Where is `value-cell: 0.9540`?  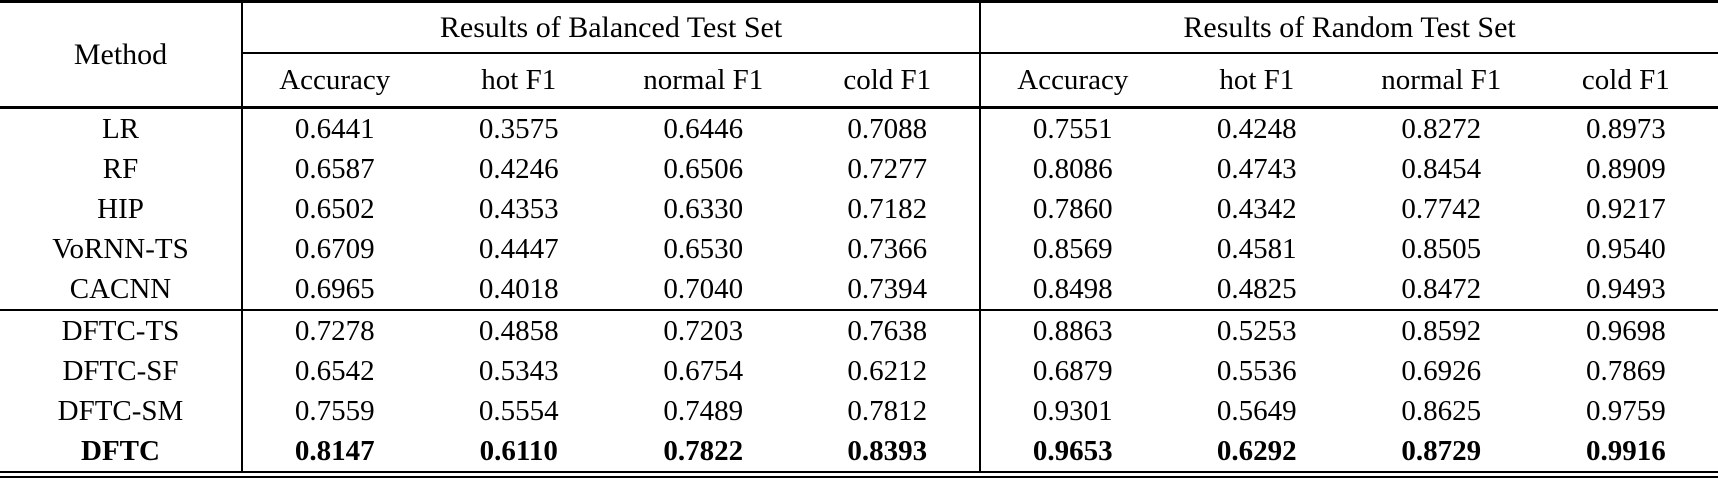 value-cell: 0.9540 is located at coordinates (1625, 248).